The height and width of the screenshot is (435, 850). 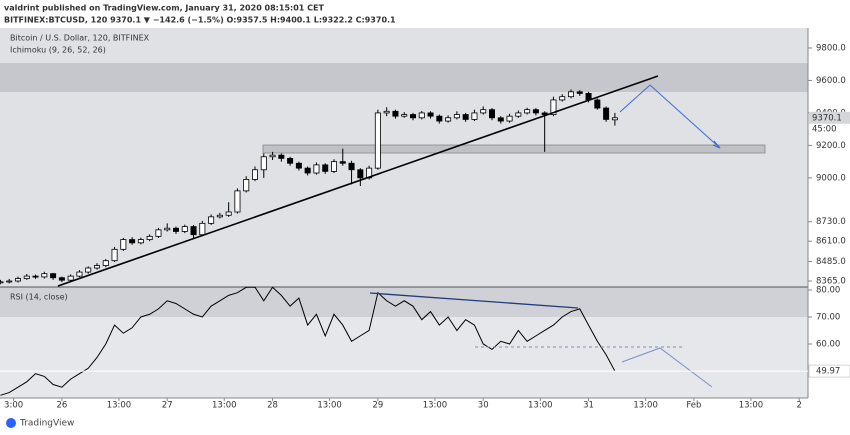 I want to click on x-tick-label: 30, so click(x=483, y=406).